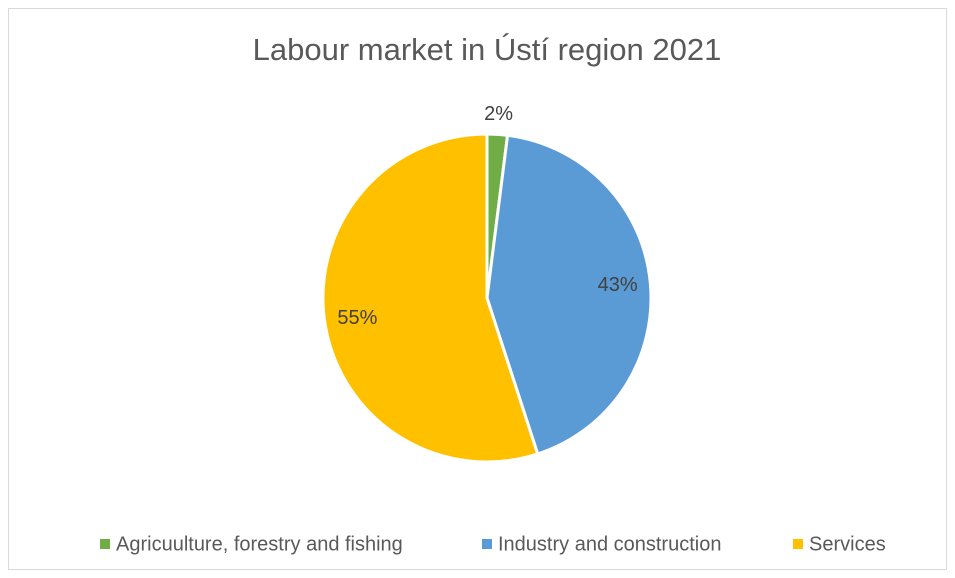  Describe the element at coordinates (618, 285) in the screenshot. I see `data-label: 43%` at that location.